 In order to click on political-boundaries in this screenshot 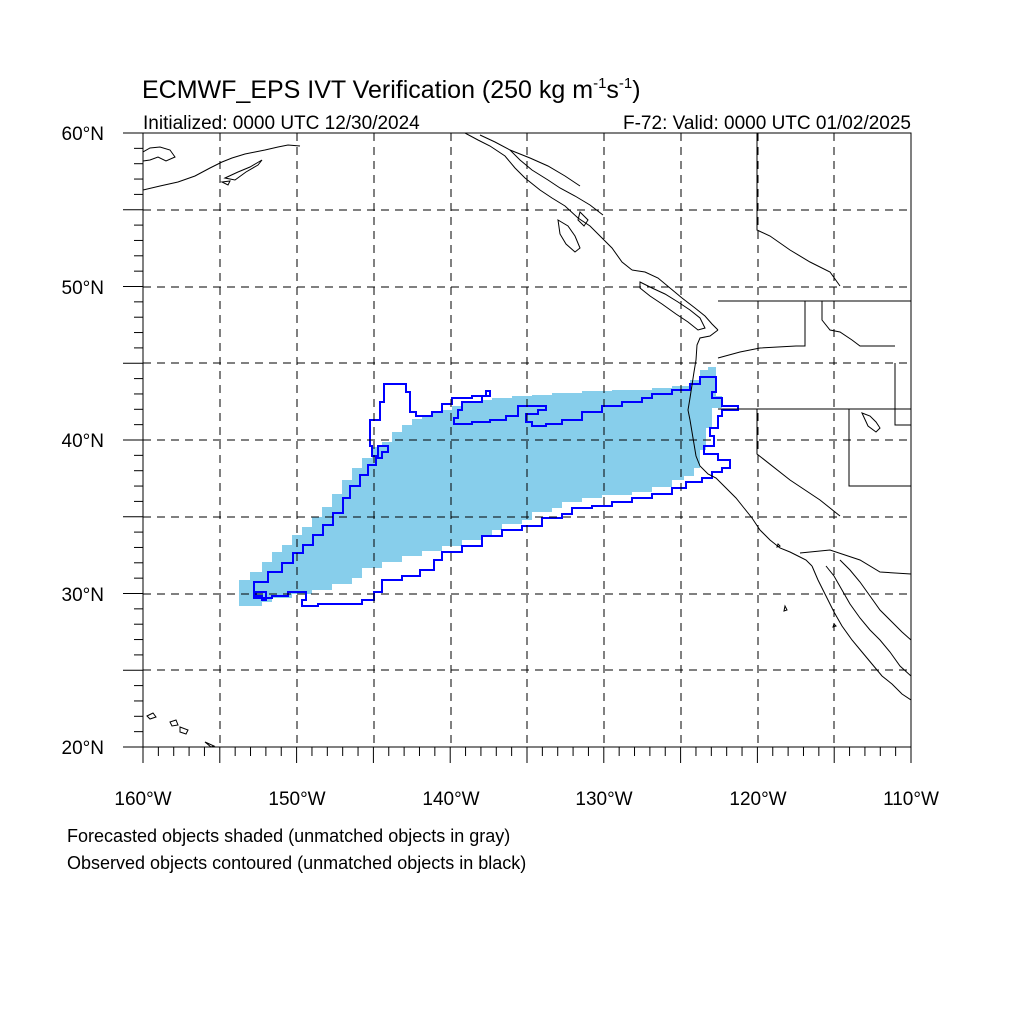, I will do `click(814, 354)`.